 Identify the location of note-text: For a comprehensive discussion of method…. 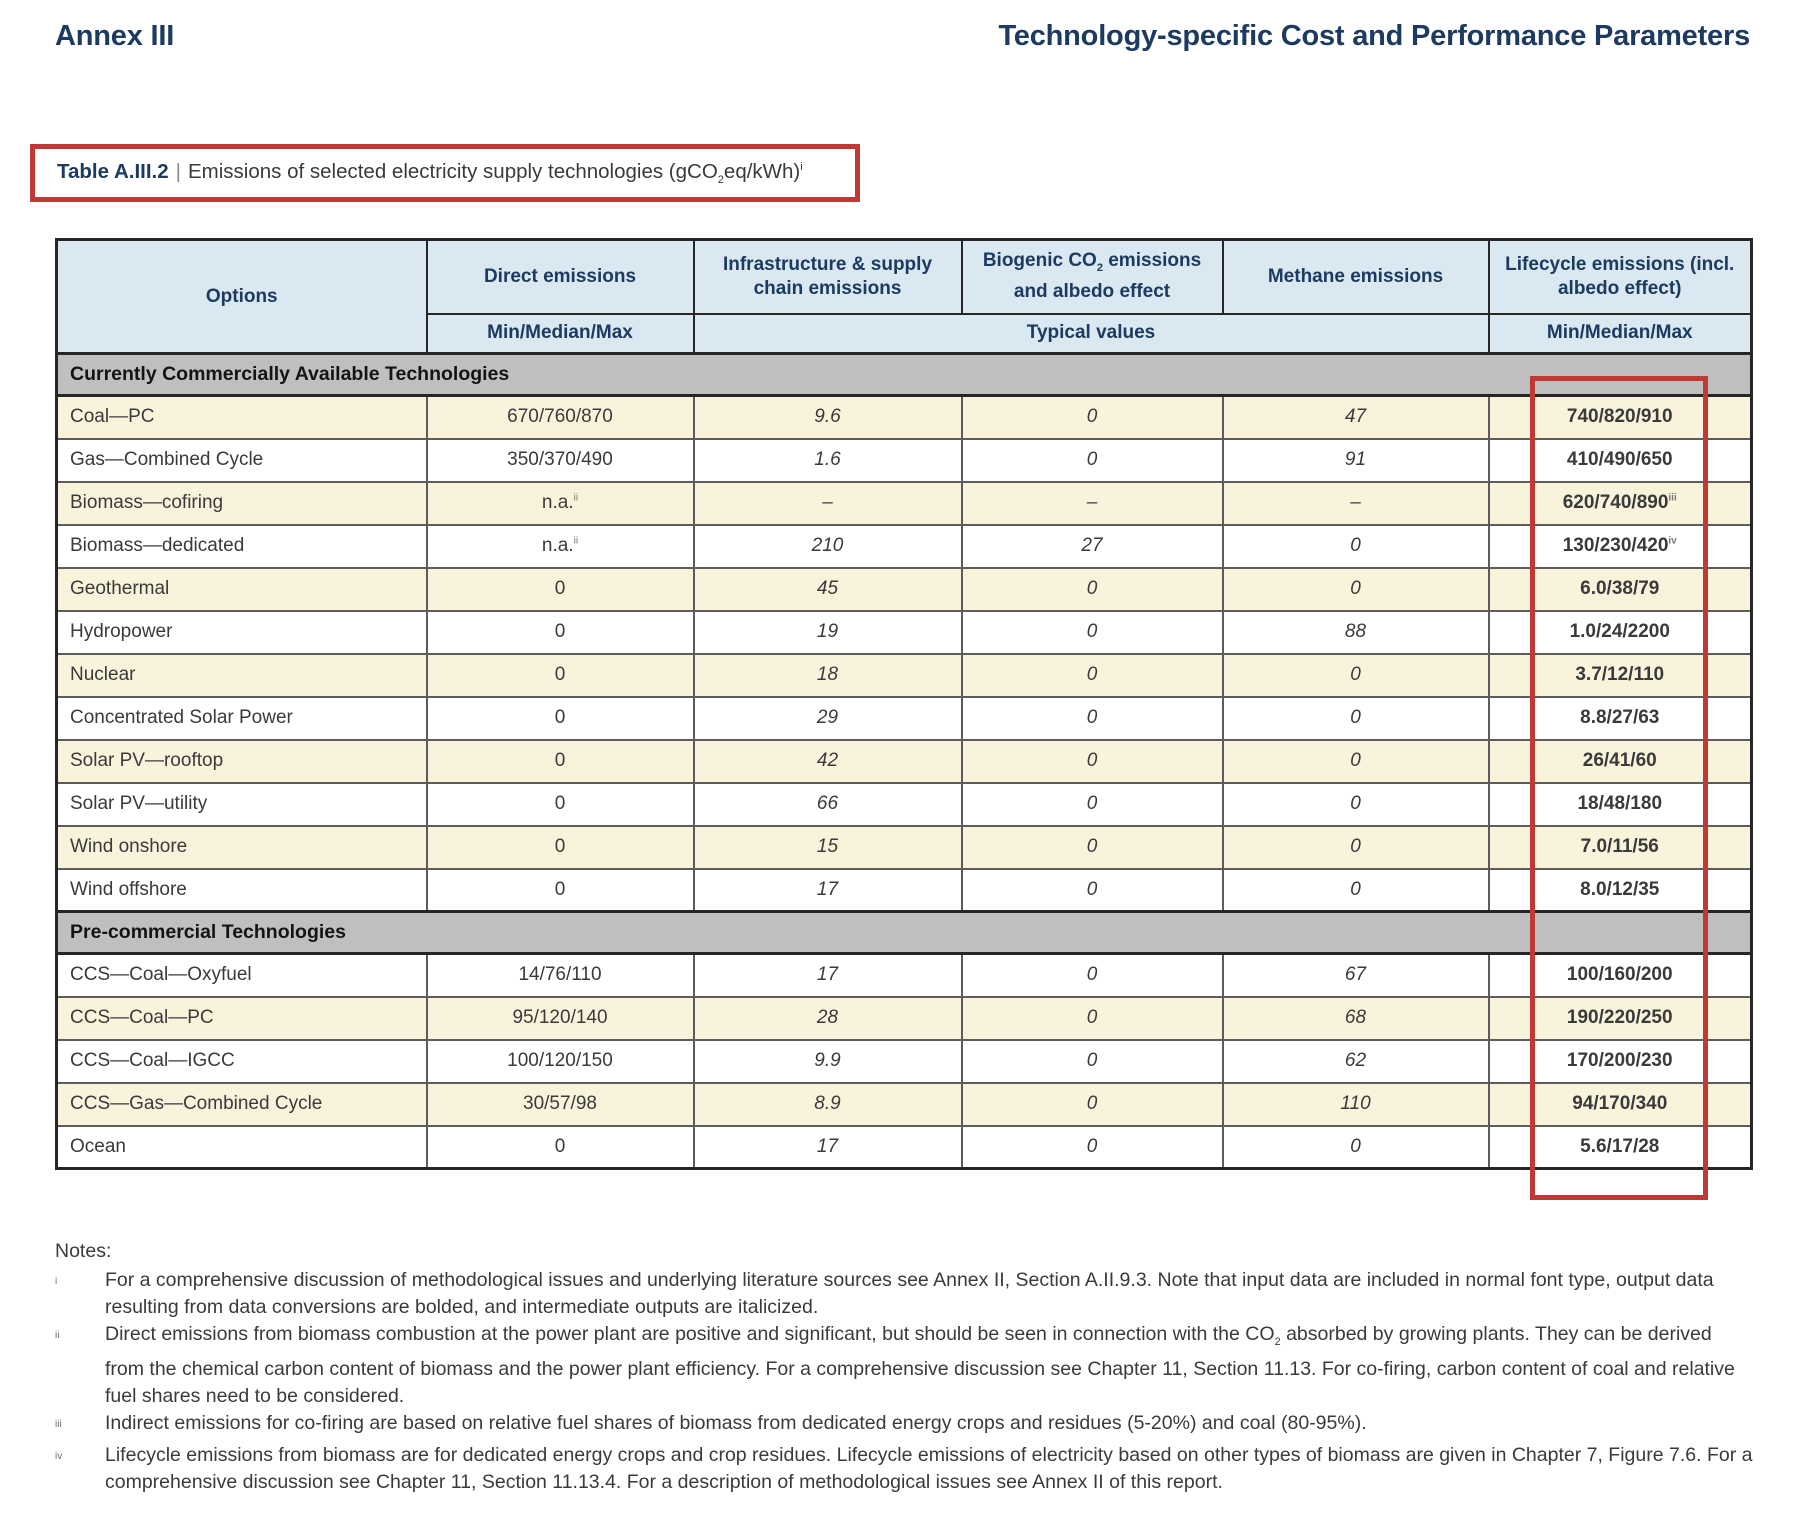
(909, 1293).